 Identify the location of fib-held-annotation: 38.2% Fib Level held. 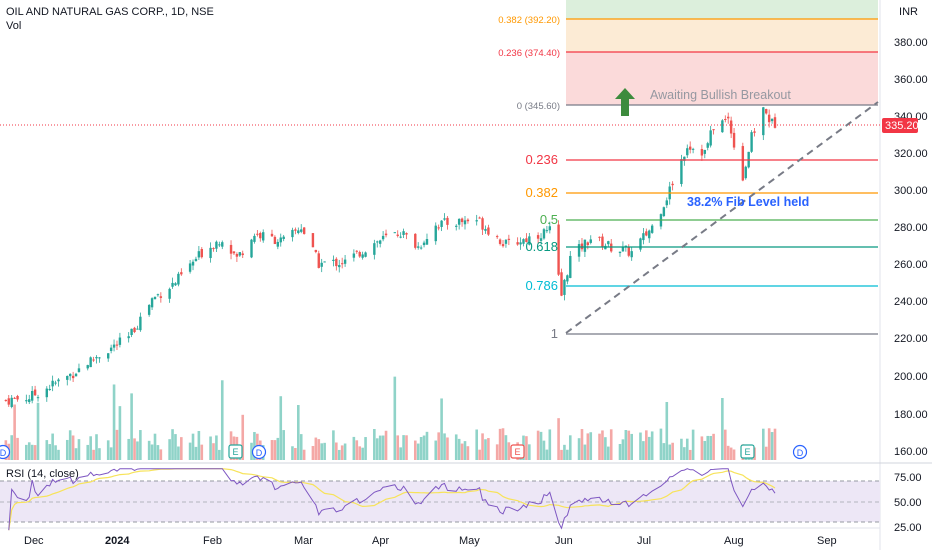
(748, 202).